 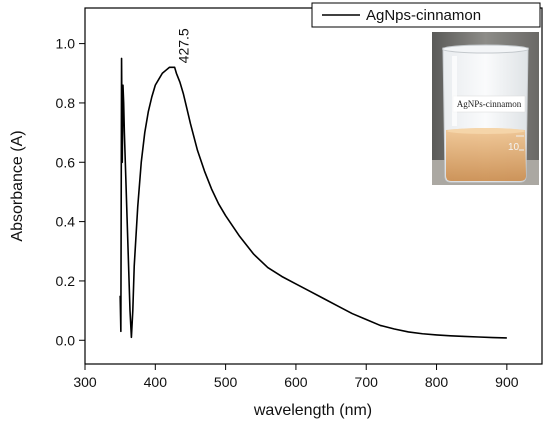 I want to click on y-axis: 0.0 0.2 0.4 0.6 0.8 1.0, so click(x=70, y=192).